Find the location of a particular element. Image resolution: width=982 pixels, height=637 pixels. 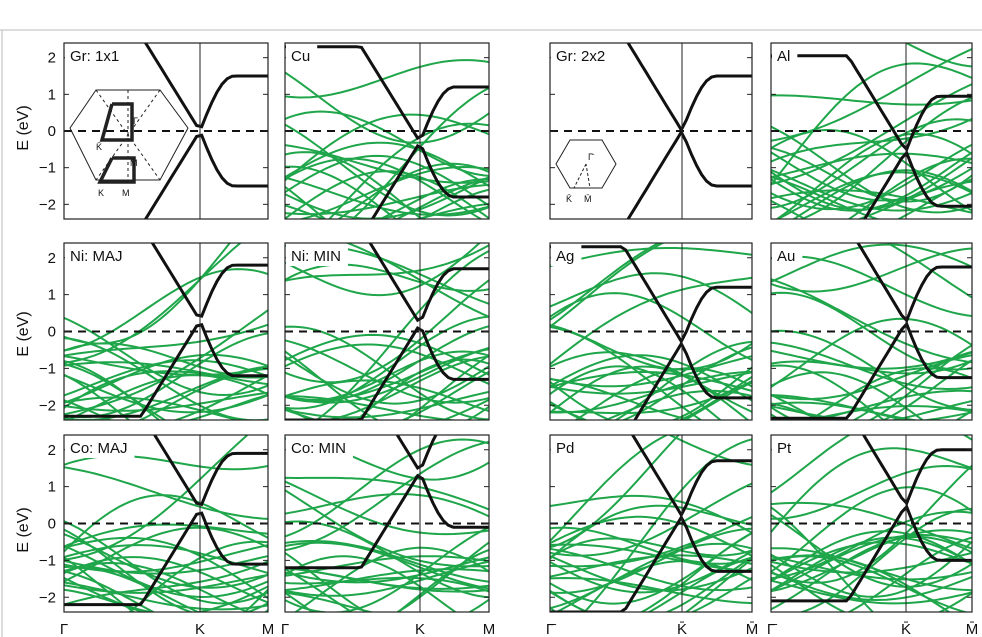

xtick-gamma-1: Γ is located at coordinates (64, 629).